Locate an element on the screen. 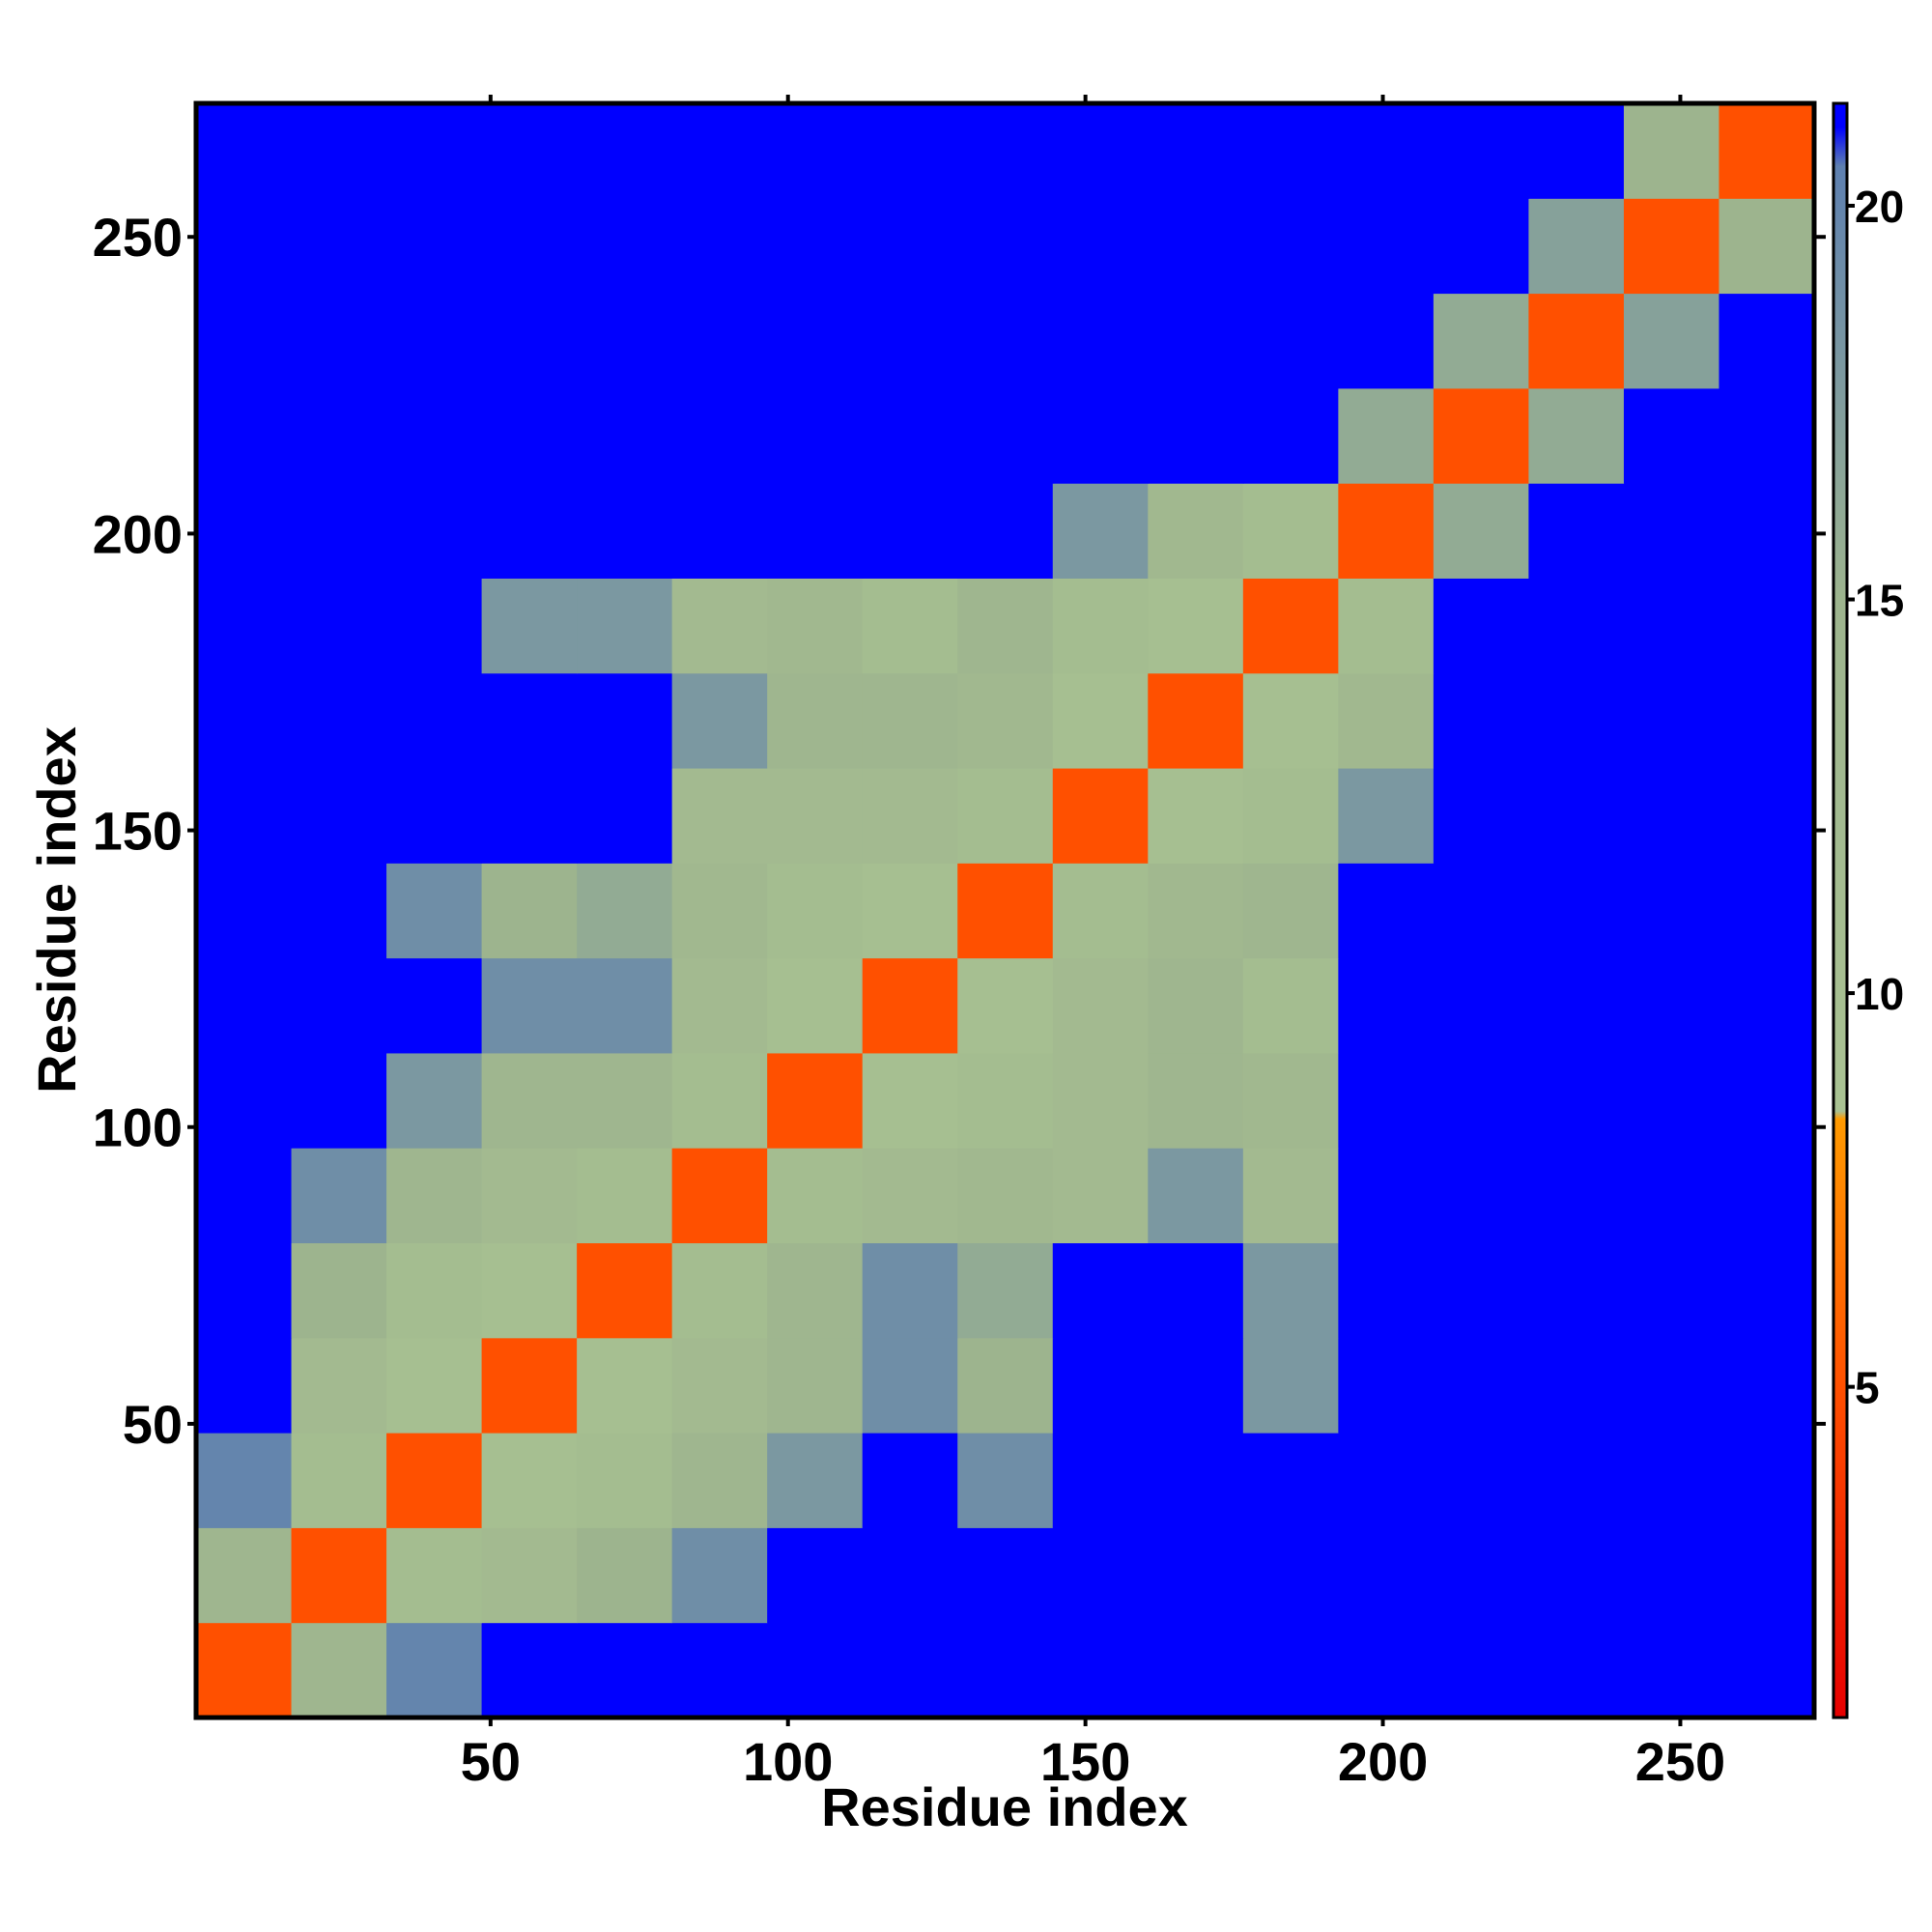 The image size is (1932, 1932). x-tick-label: 150 is located at coordinates (1085, 1761).